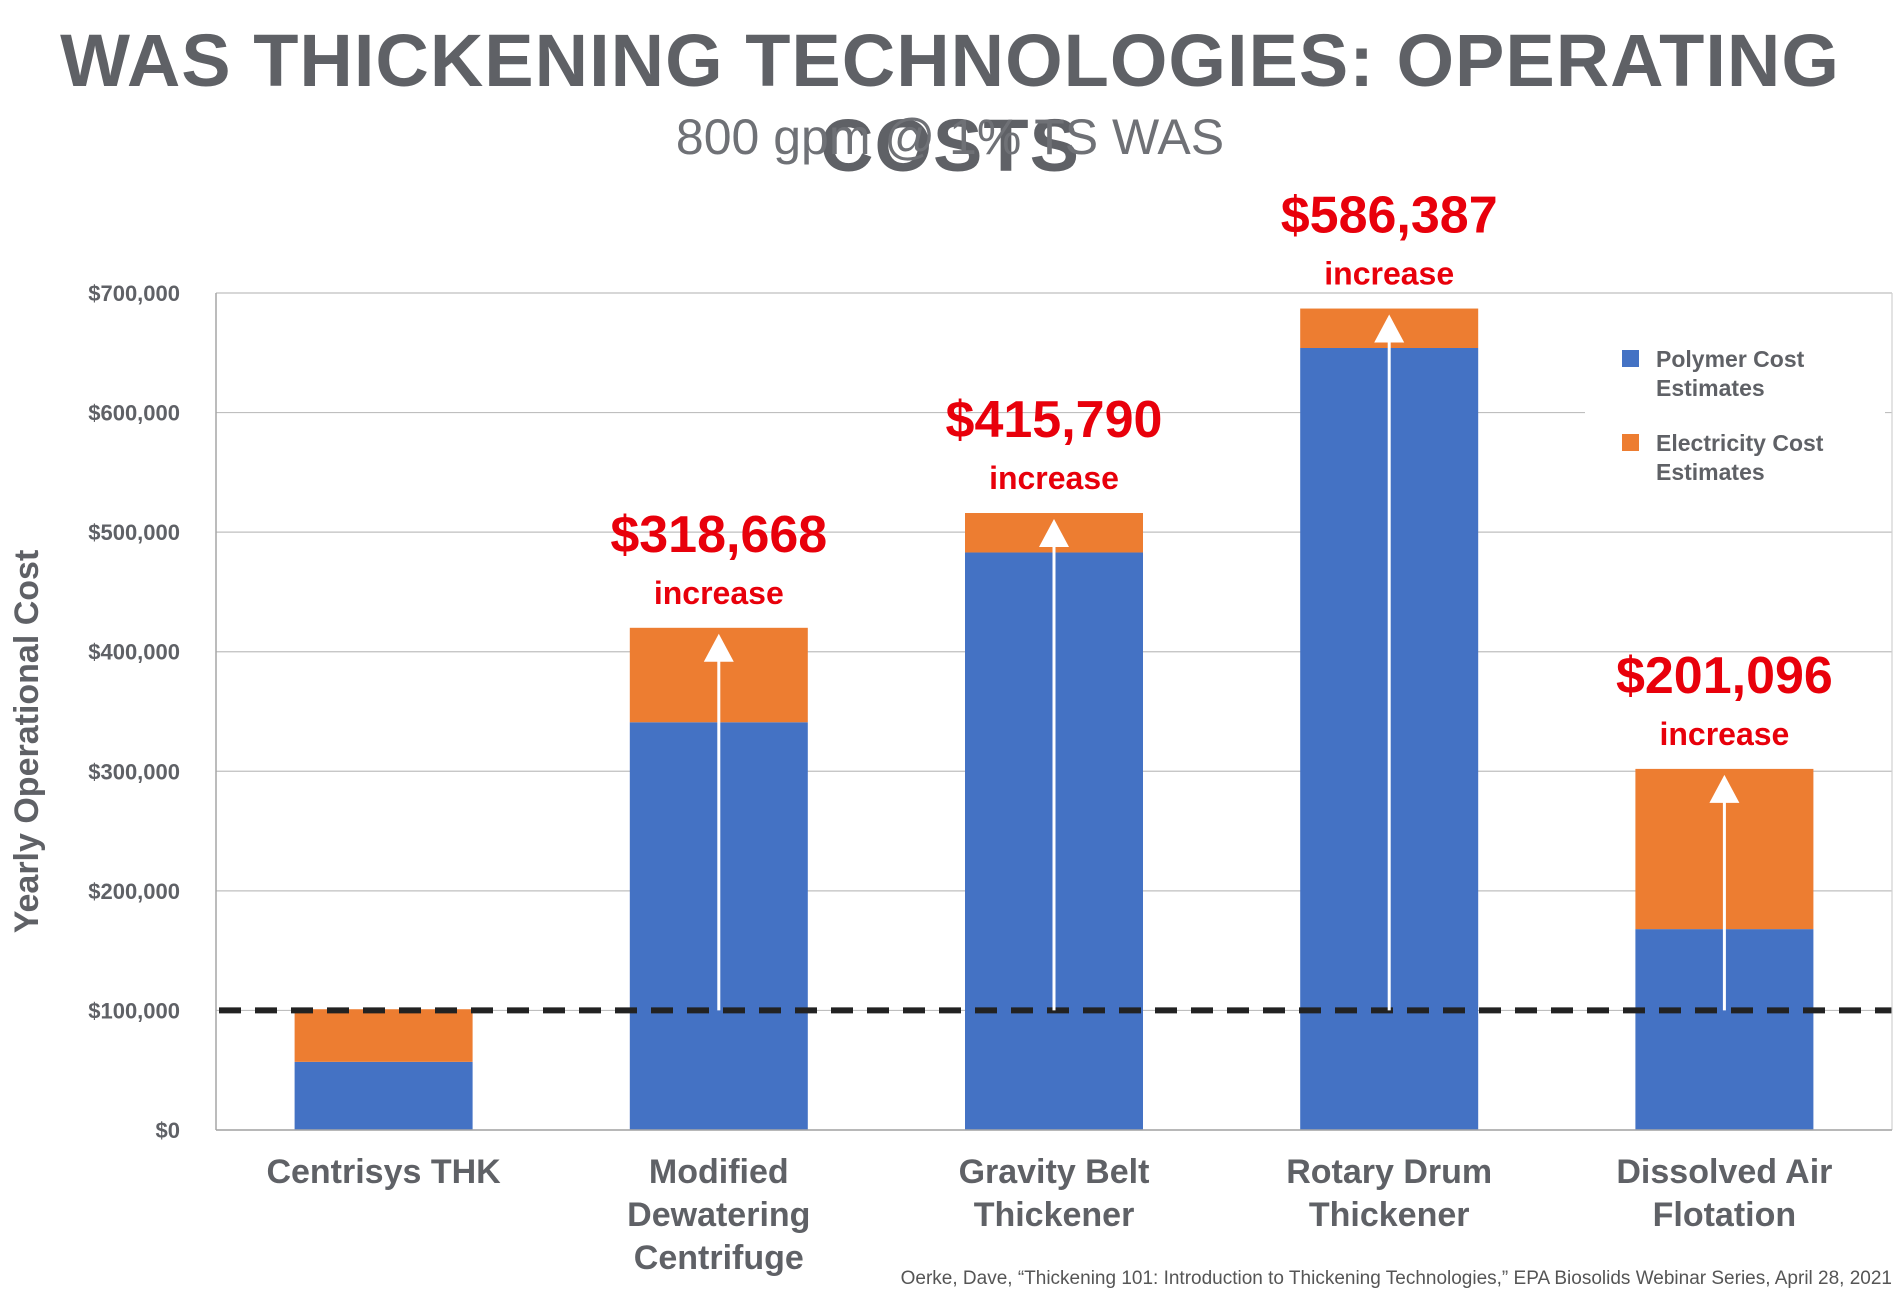 This screenshot has height=1300, width=1900. I want to click on y-axis-title: Yearly Operational Cost, so click(27, 742).